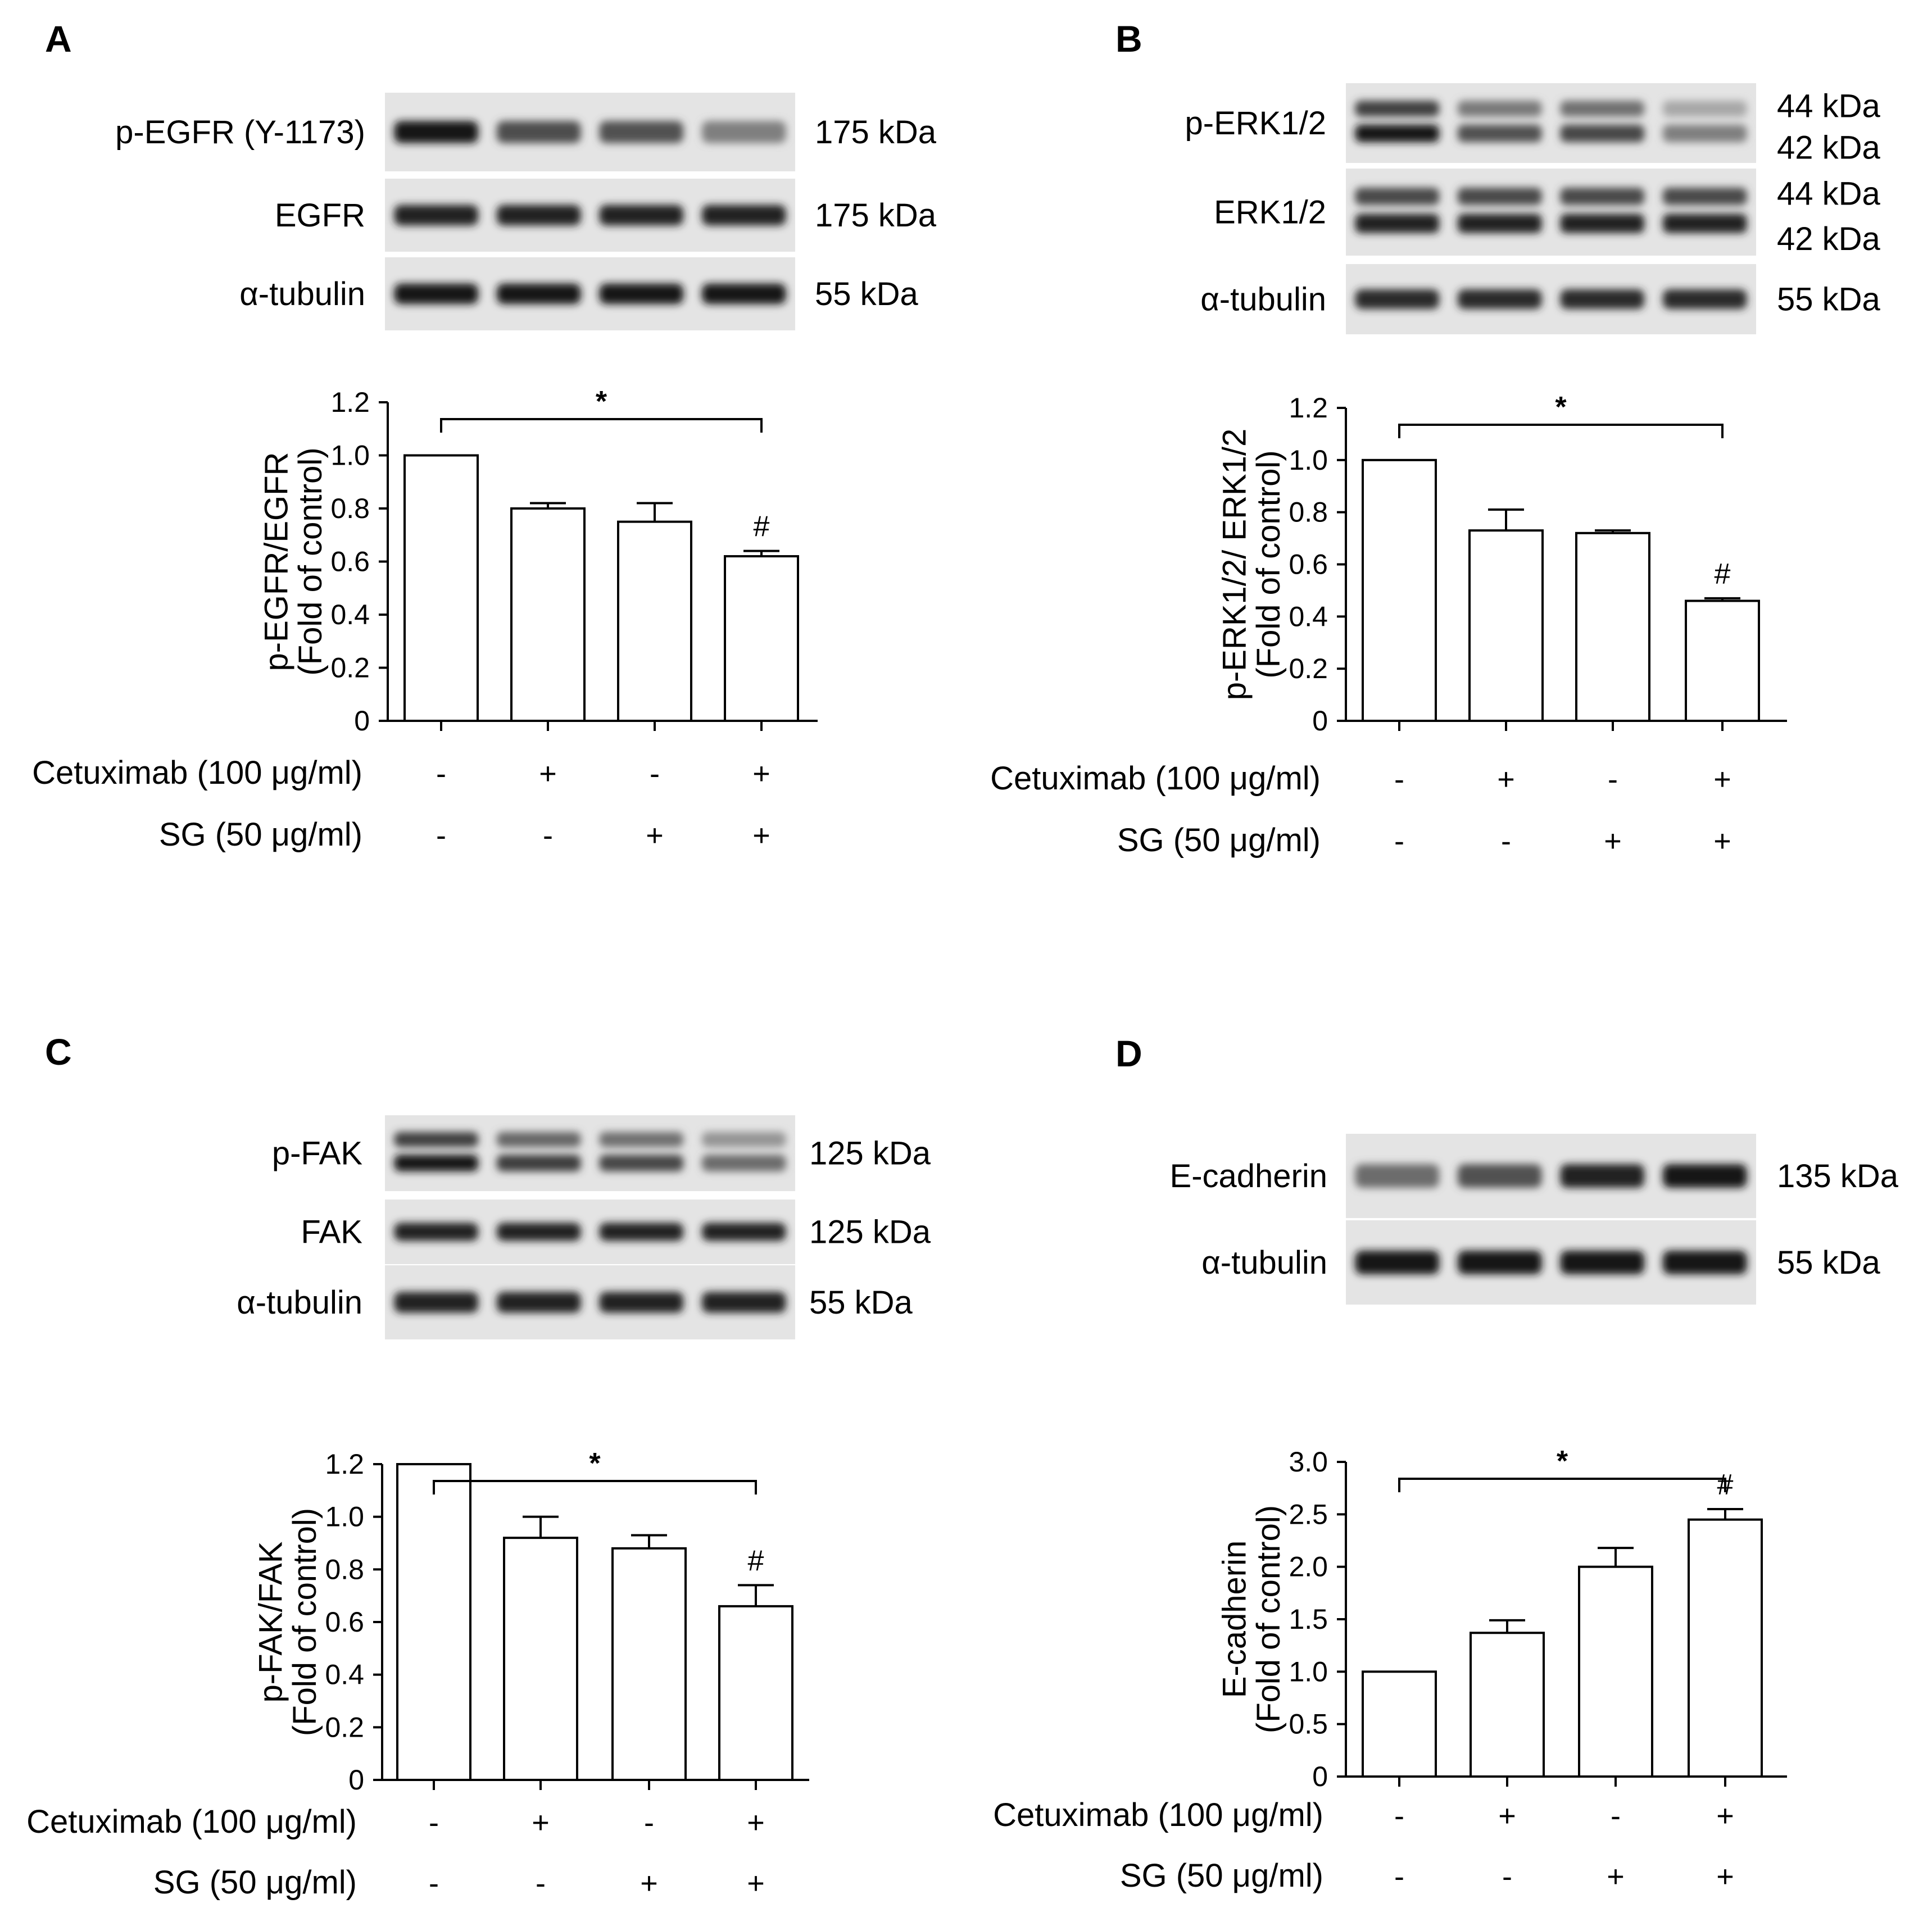  What do you see at coordinates (1534, 1176) in the screenshot?
I see `blot-d-0: E-cadherin 135 kDa` at bounding box center [1534, 1176].